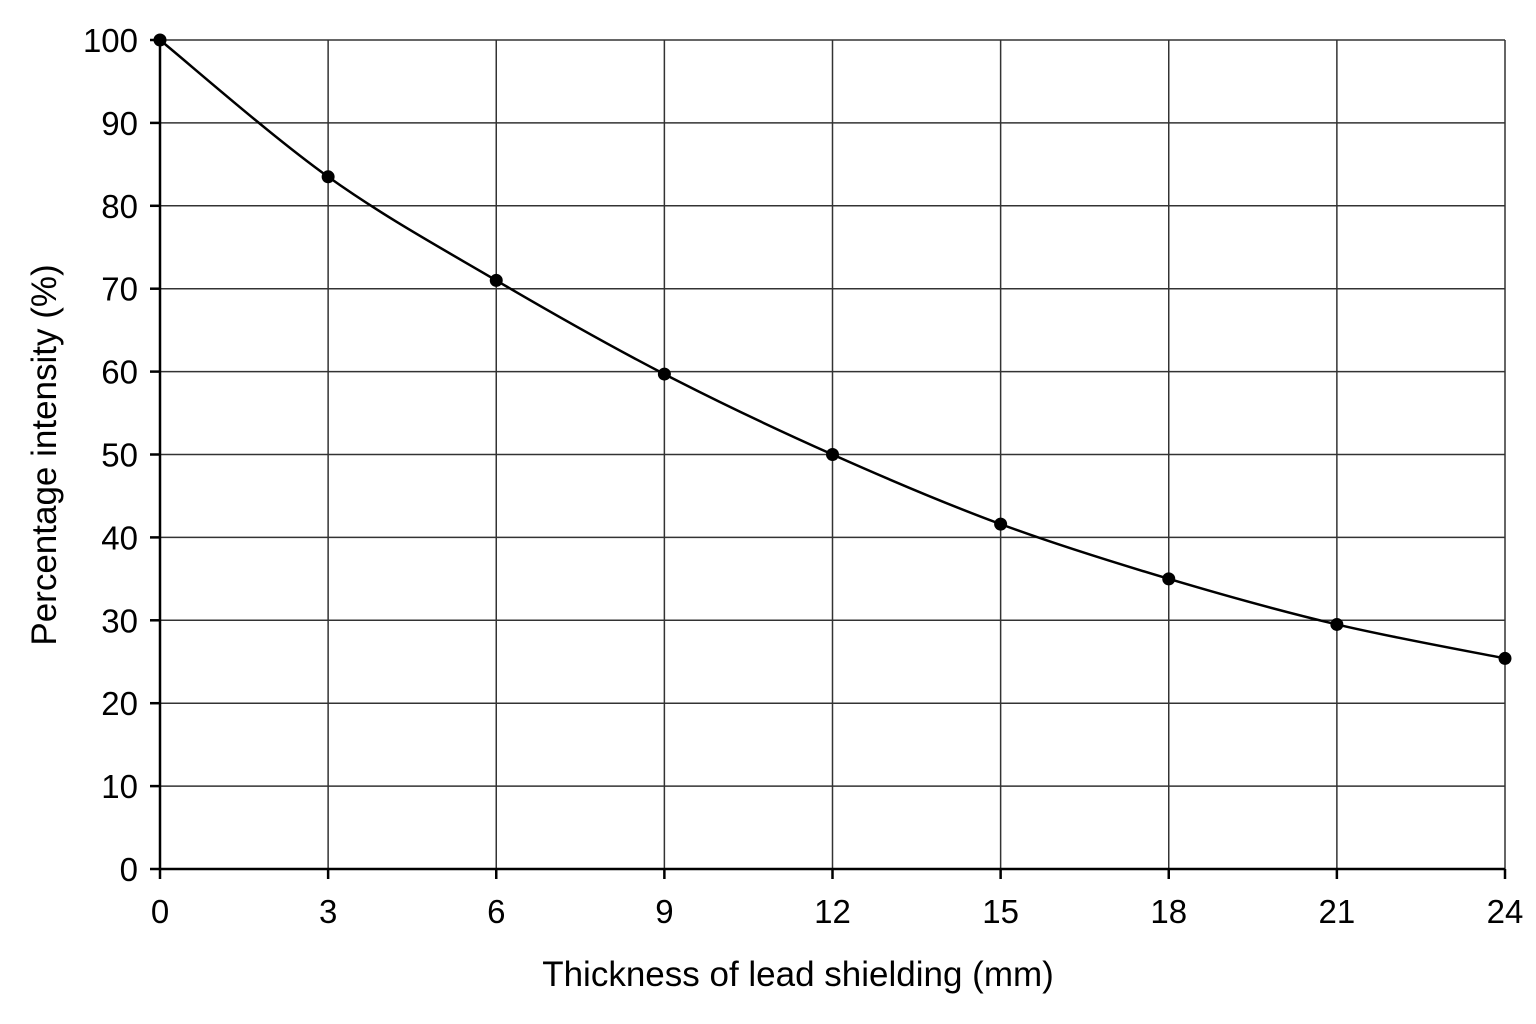 This screenshot has height=1024, width=1536. What do you see at coordinates (44, 454) in the screenshot?
I see `y-axis-title: Percentage intensity (%)` at bounding box center [44, 454].